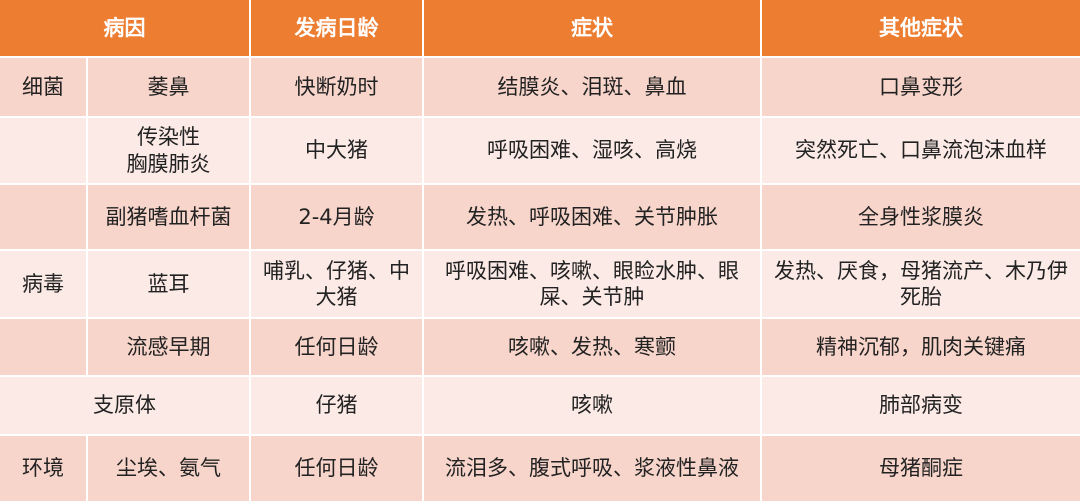 This screenshot has height=501, width=1080. What do you see at coordinates (921, 28) in the screenshot?
I see `header-other: 其他症状` at bounding box center [921, 28].